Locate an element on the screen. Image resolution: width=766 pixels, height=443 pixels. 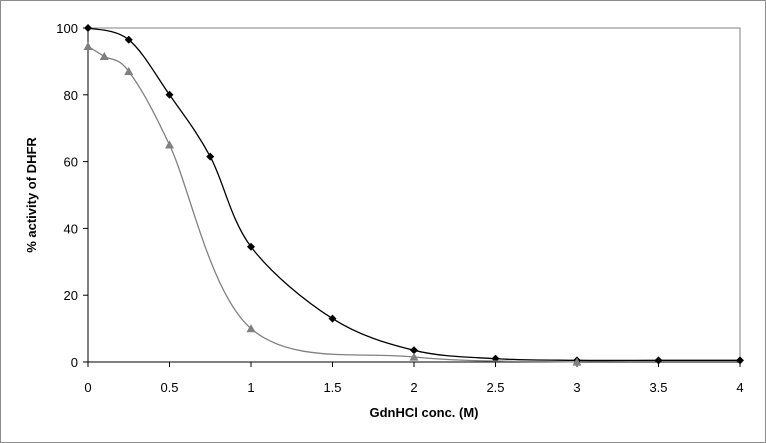
x-axis-title: GdnHCl conc. (M) is located at coordinates (423, 412).